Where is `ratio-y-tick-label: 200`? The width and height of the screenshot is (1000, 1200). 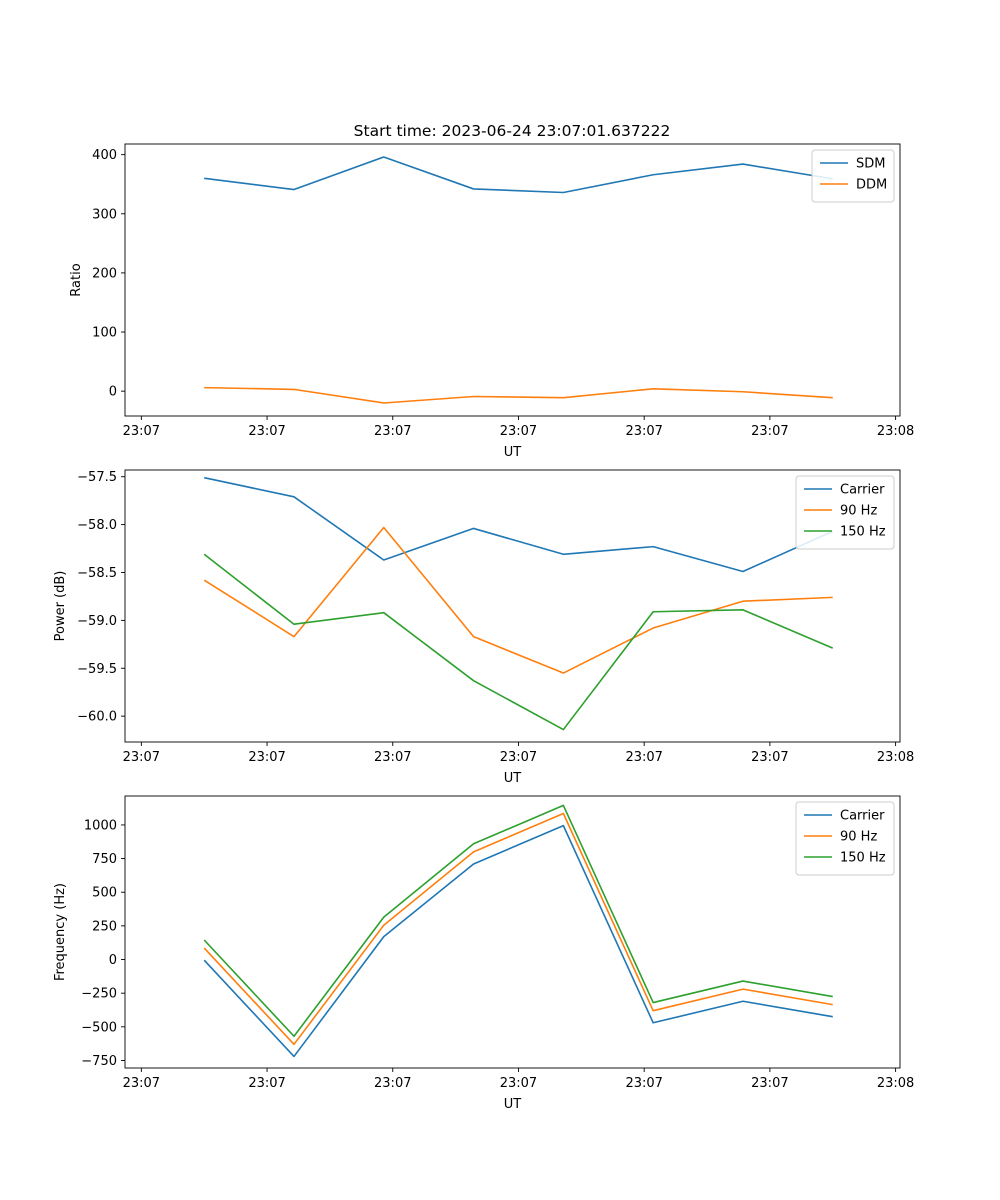 ratio-y-tick-label: 200 is located at coordinates (104, 273).